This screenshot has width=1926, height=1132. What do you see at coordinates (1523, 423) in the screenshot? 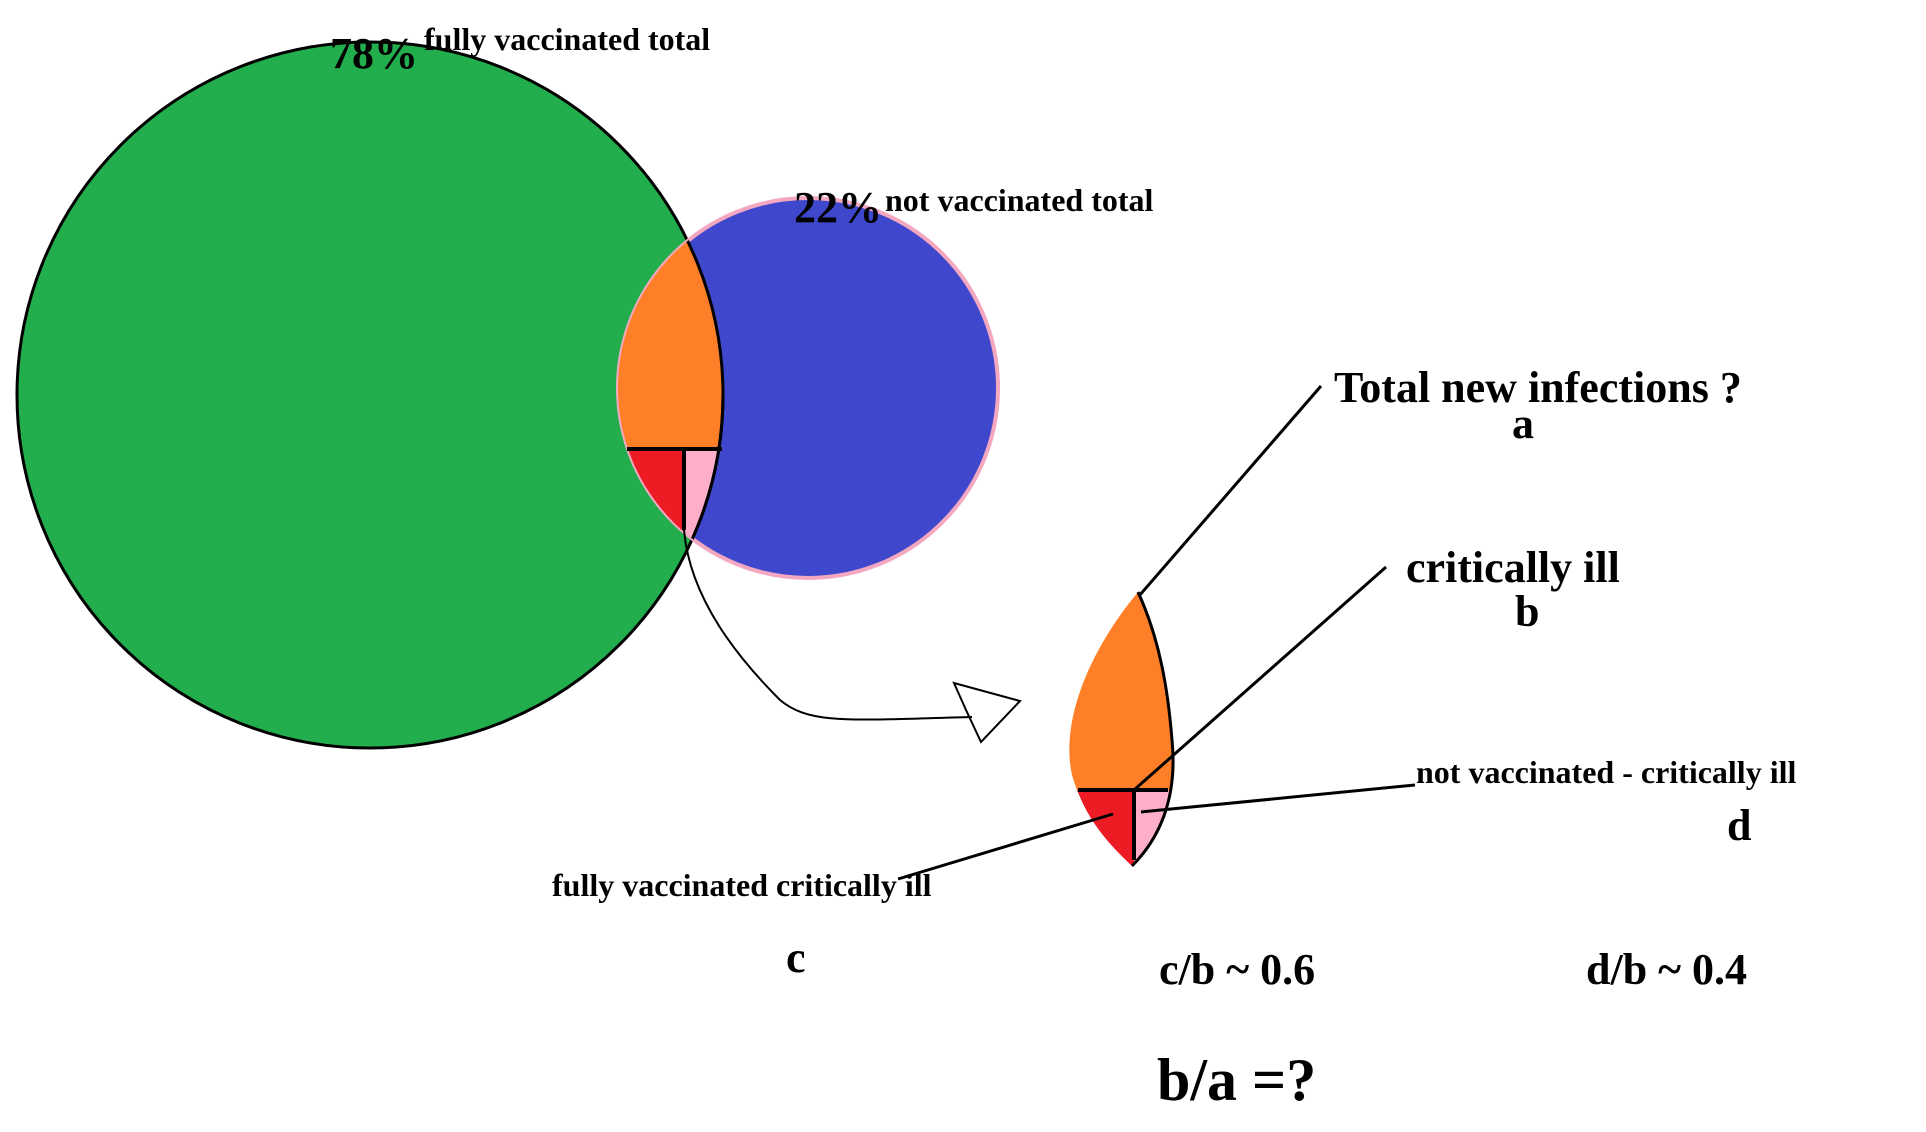
I see `variable: a` at bounding box center [1523, 423].